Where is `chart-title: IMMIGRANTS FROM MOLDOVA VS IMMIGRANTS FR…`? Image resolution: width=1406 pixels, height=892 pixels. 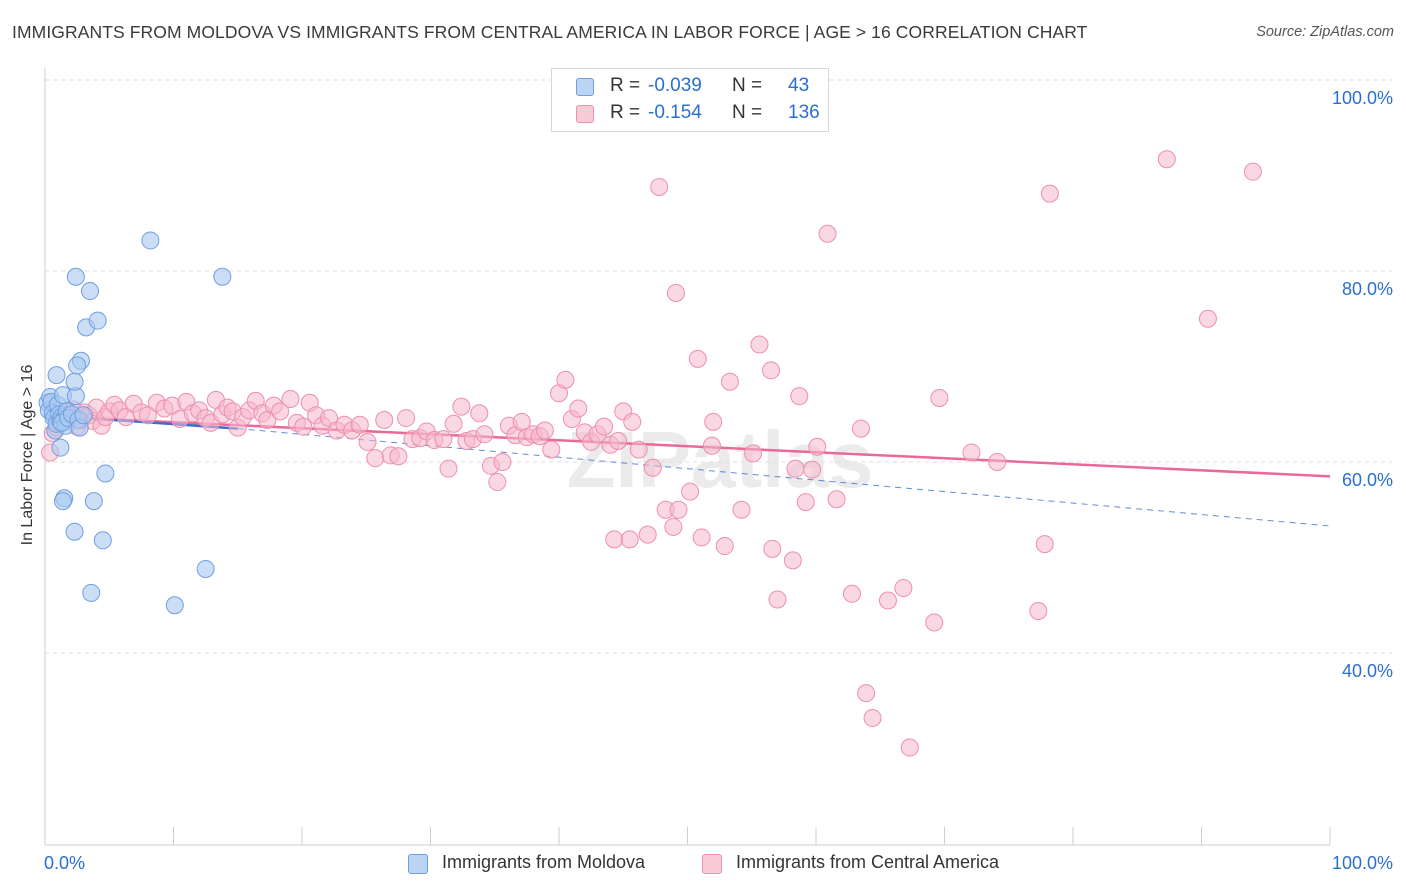 chart-title: IMMIGRANTS FROM MOLDOVA VS IMMIGRANTS FR… is located at coordinates (550, 32).